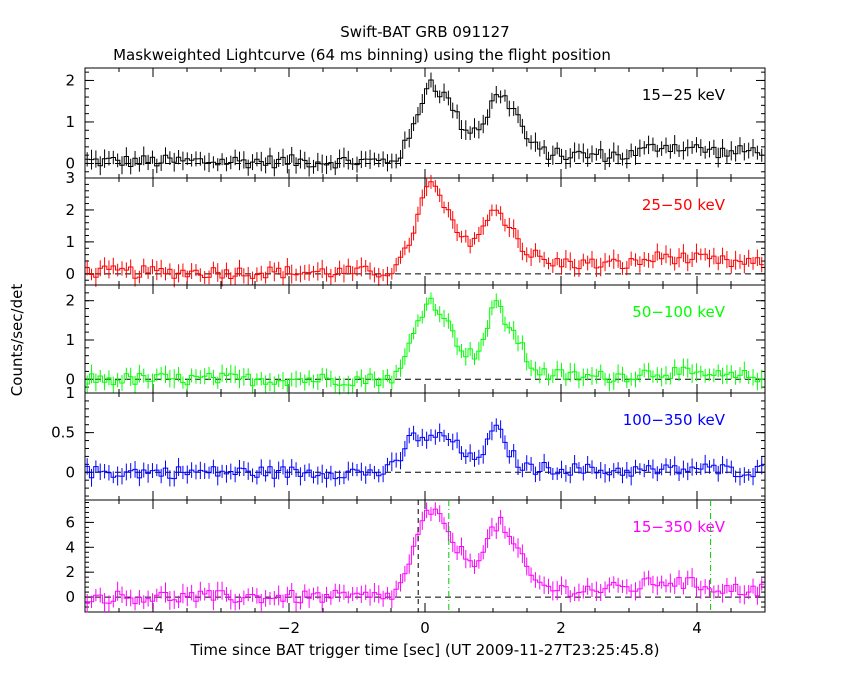 The height and width of the screenshot is (680, 850). I want to click on y-tick-label: 3, so click(70, 178).